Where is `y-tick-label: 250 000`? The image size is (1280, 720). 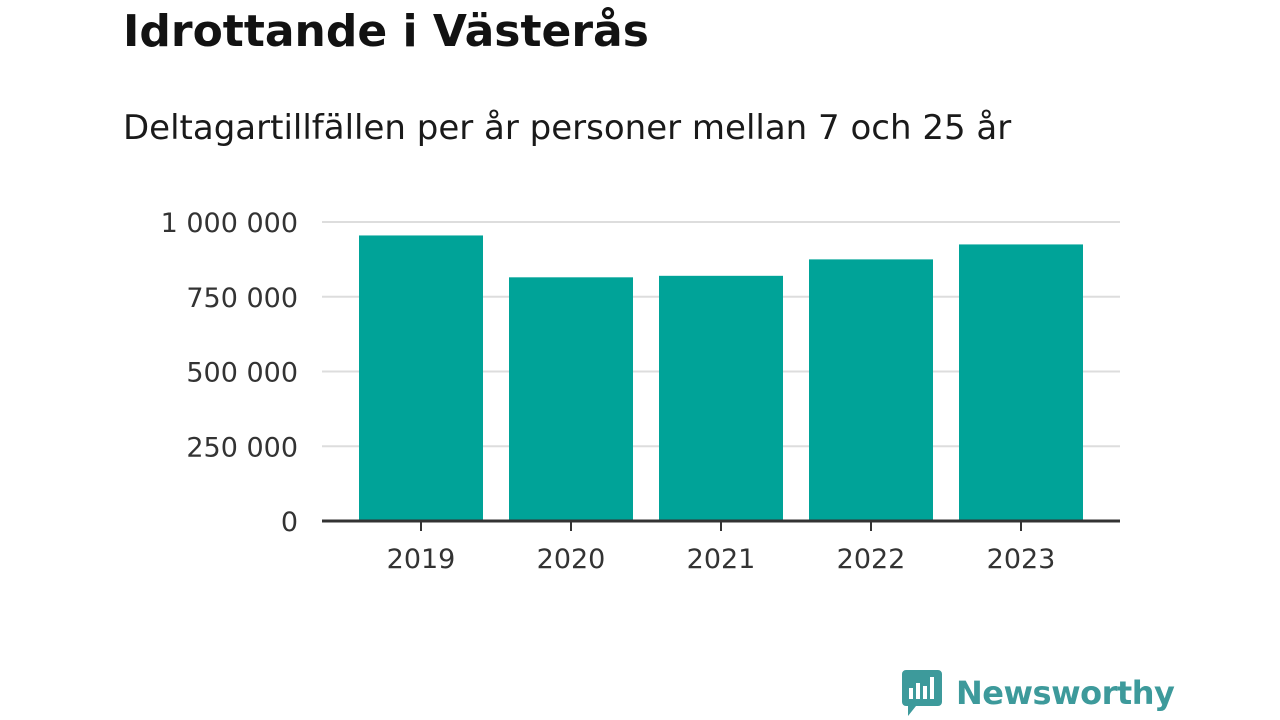 y-tick-label: 250 000 is located at coordinates (242, 447).